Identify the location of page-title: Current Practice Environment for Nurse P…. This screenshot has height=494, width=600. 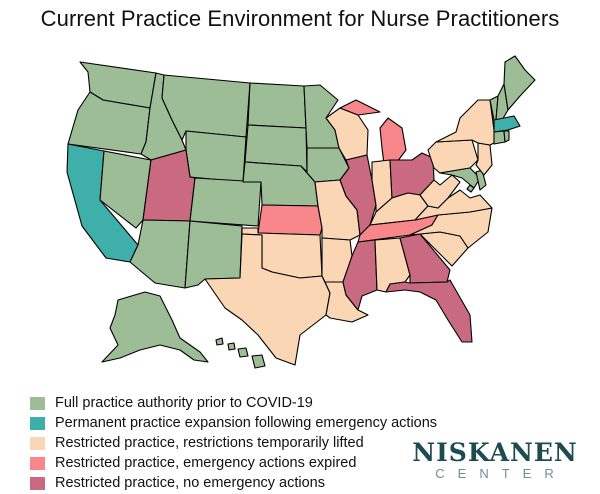
(300, 18).